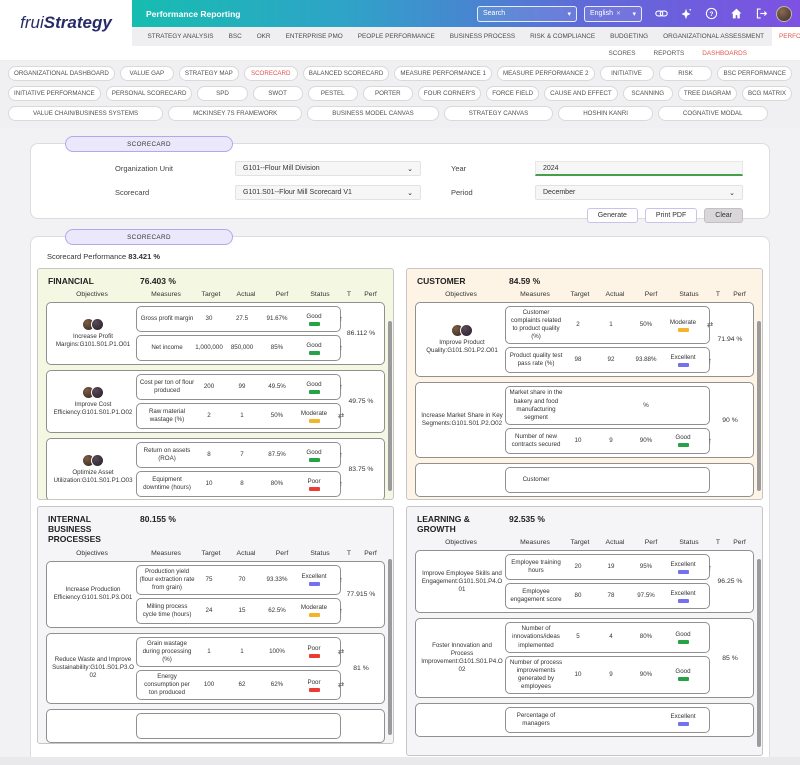 Image resolution: width=800 pixels, height=765 pixels. Describe the element at coordinates (545, 73) in the screenshot. I see `tab-measure-performance-2: MEASURE PERFORMANCE 2` at that location.